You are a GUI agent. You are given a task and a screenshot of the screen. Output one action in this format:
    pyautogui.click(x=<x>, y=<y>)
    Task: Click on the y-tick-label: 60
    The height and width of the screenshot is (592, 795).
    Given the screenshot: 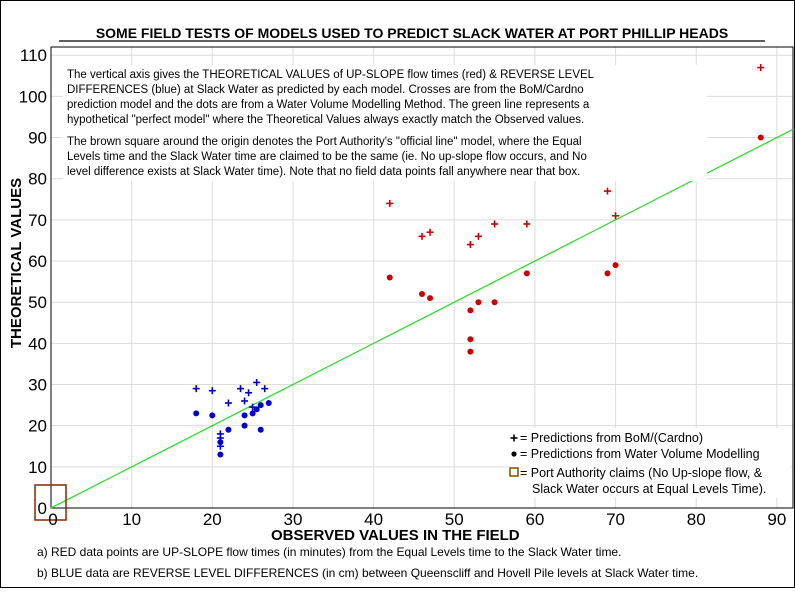 What is the action you would take?
    pyautogui.click(x=37, y=261)
    